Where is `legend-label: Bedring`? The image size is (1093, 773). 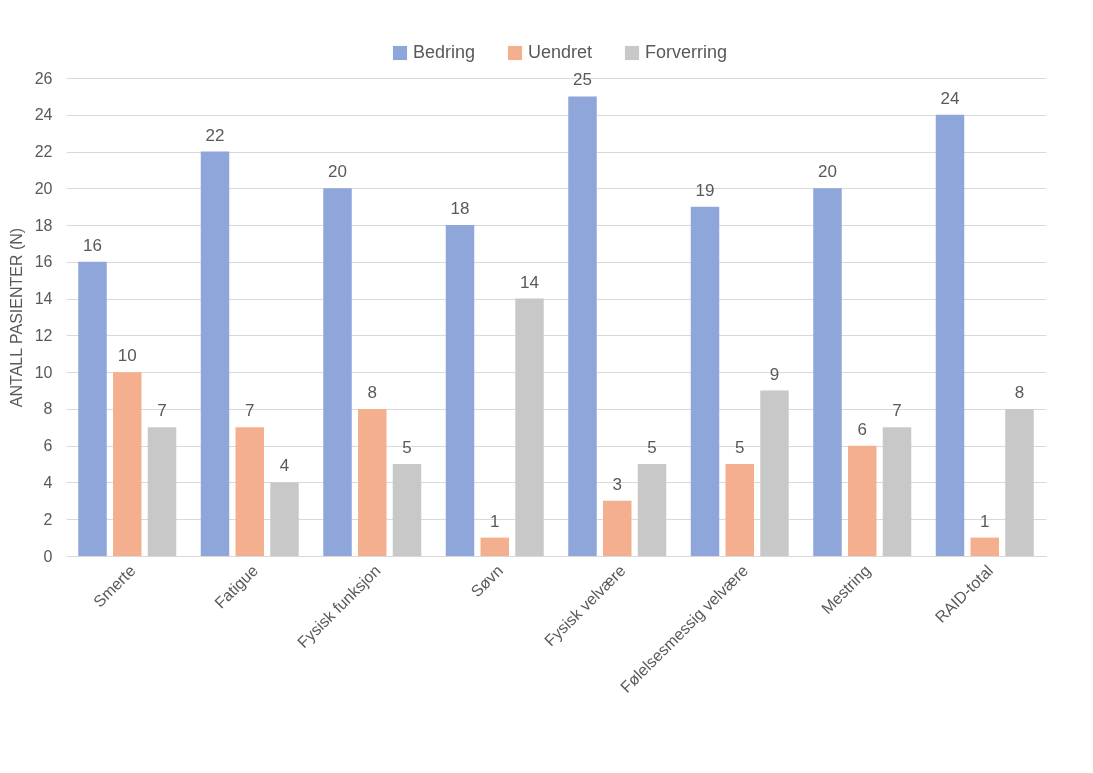
legend-label: Bedring is located at coordinates (444, 52).